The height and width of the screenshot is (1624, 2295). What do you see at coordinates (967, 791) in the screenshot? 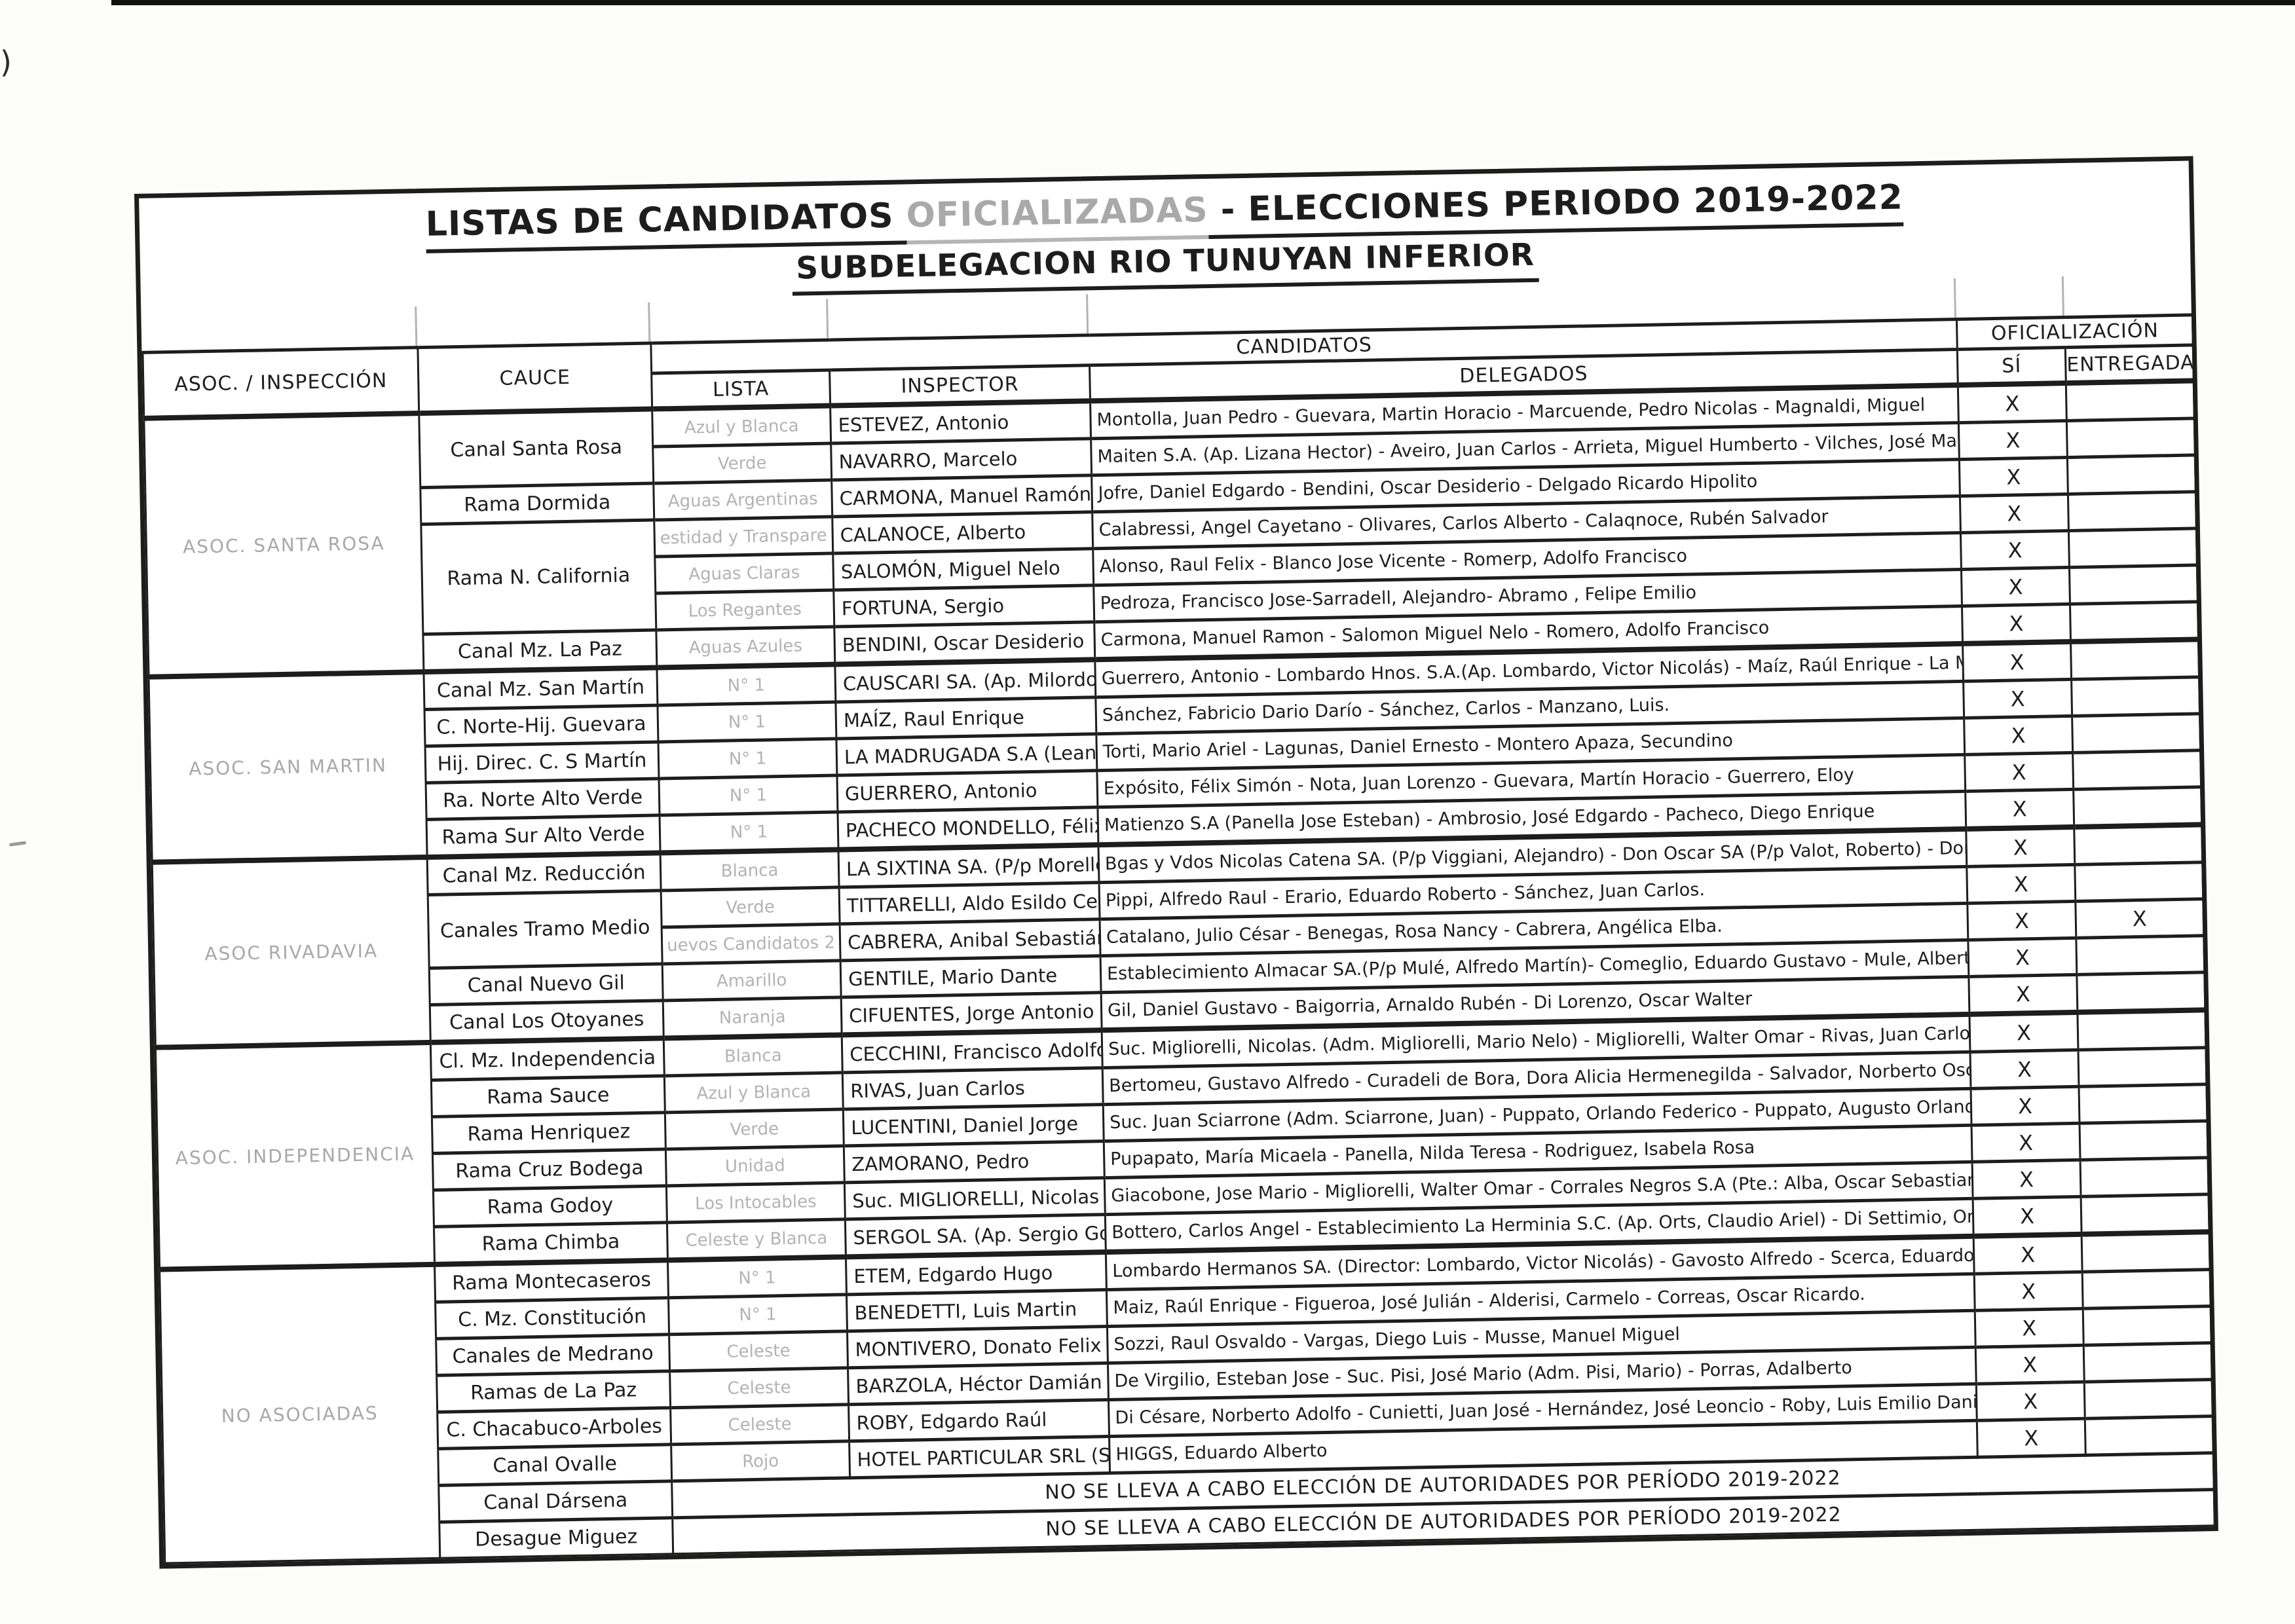
I see `cell-inspector: GUERRERO, Antonio` at bounding box center [967, 791].